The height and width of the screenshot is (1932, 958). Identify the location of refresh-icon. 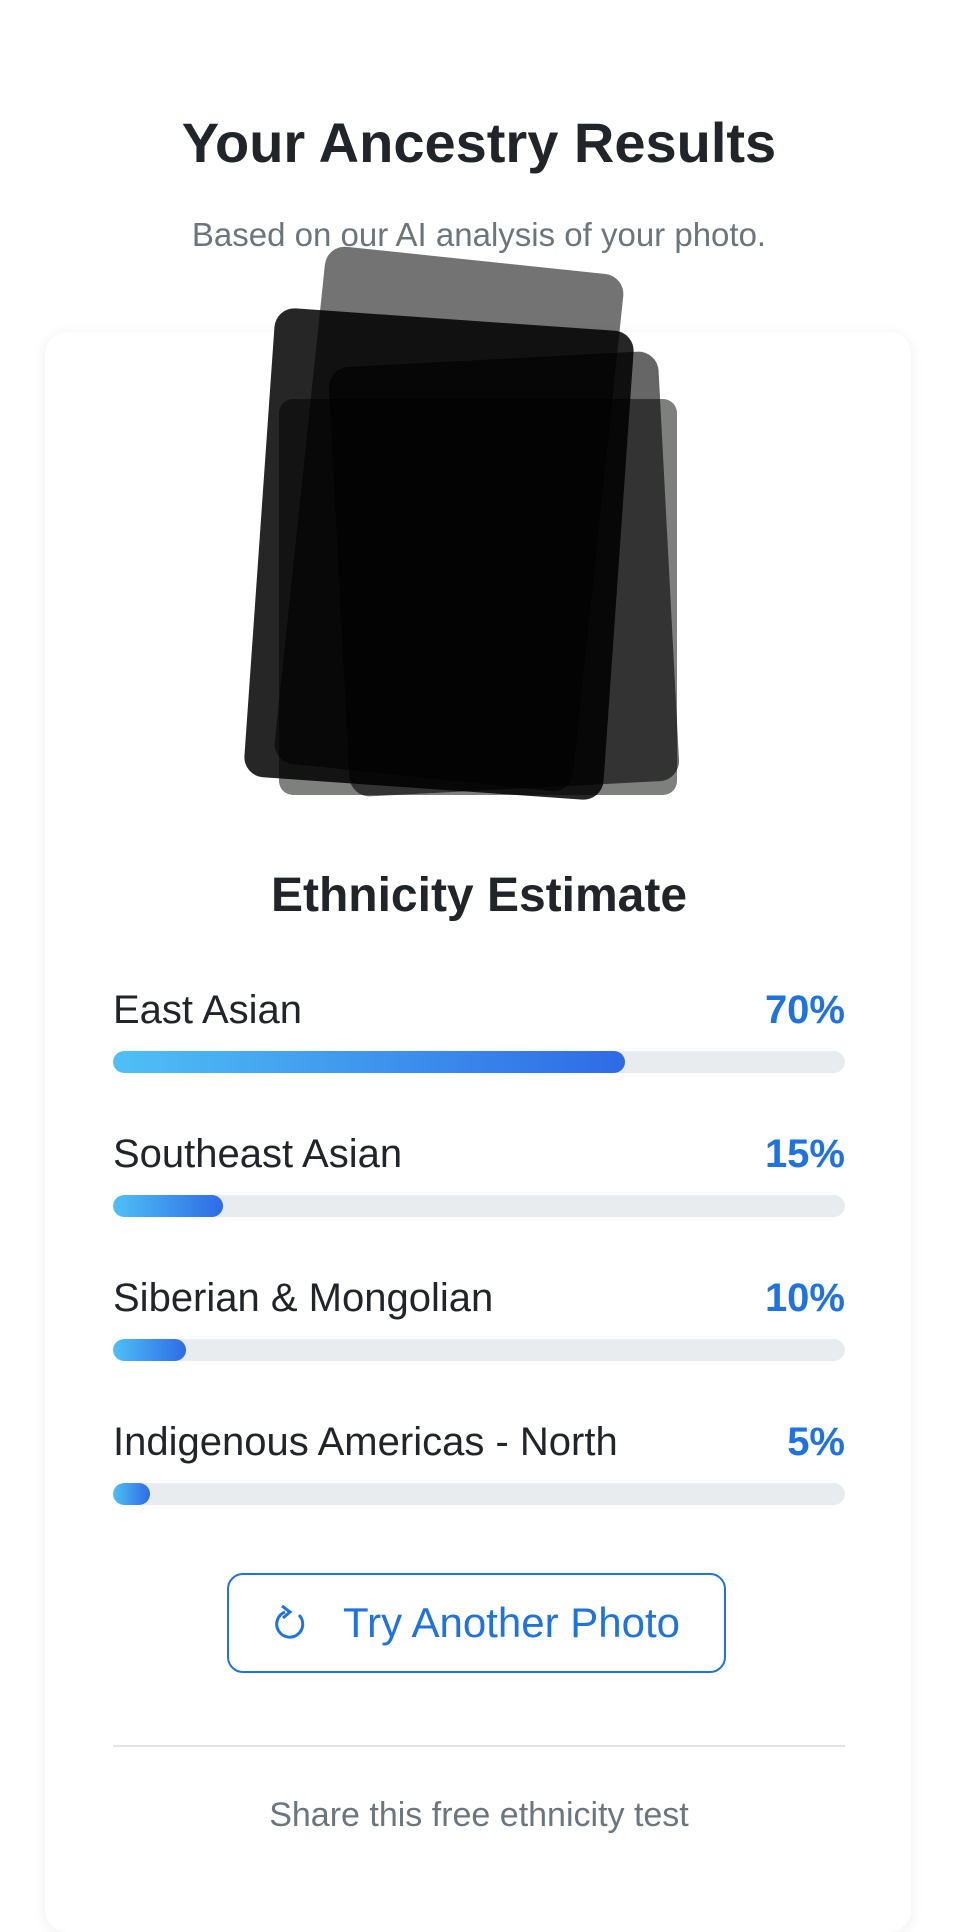
(290, 1621).